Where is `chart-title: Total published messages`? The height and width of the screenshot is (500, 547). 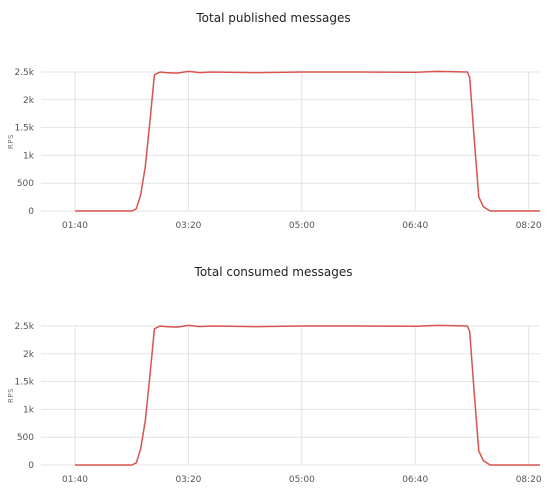 chart-title: Total published messages is located at coordinates (273, 18).